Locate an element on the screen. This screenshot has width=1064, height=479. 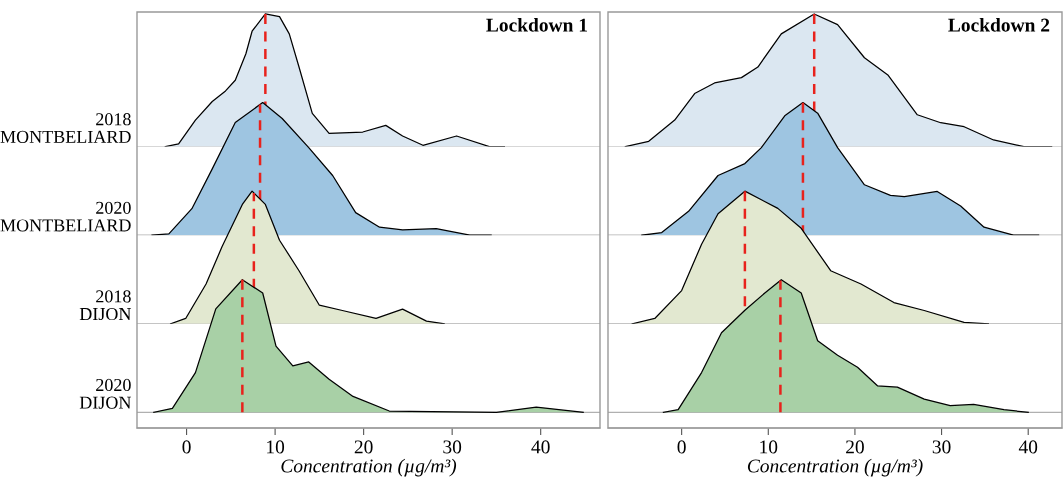
series-label: 2018 MONTBELIARD is located at coordinates (65, 128).